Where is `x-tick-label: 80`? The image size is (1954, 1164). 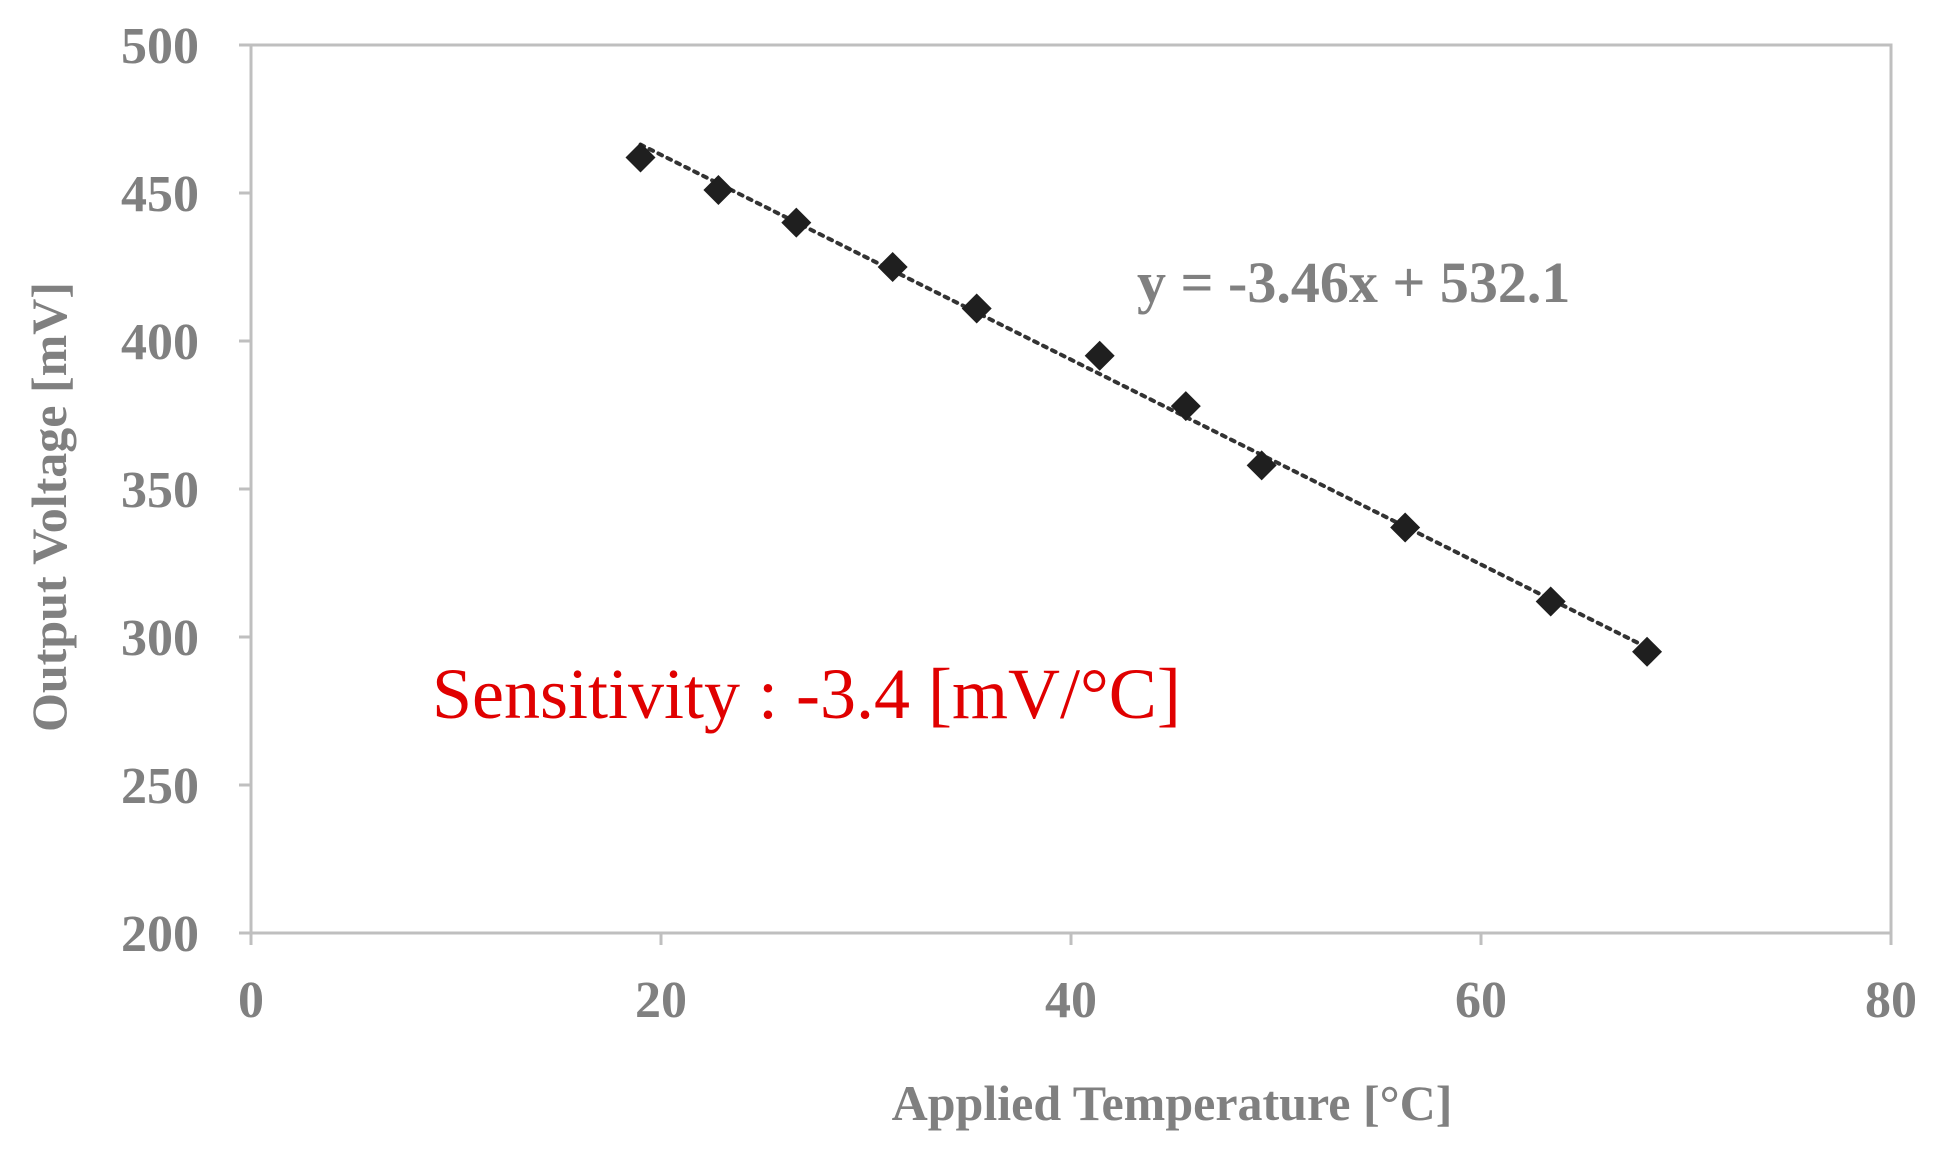
x-tick-label: 80 is located at coordinates (1891, 1000).